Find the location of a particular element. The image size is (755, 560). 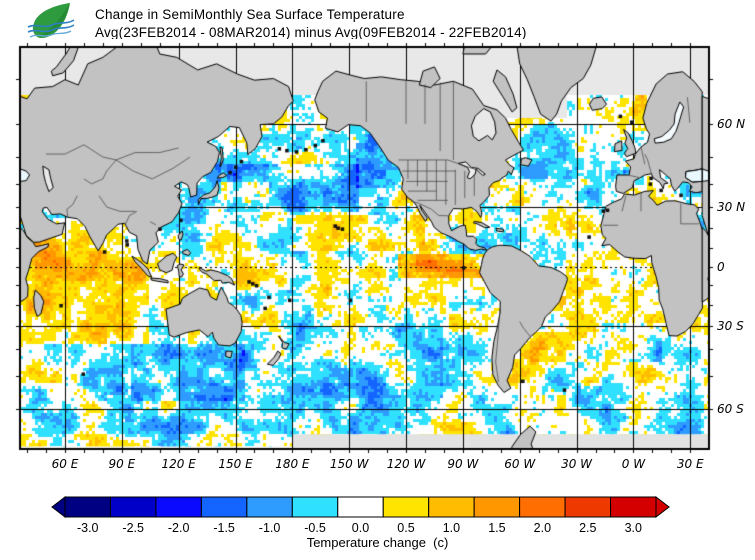

colorbar-tick-label: 1.5 is located at coordinates (496, 527).